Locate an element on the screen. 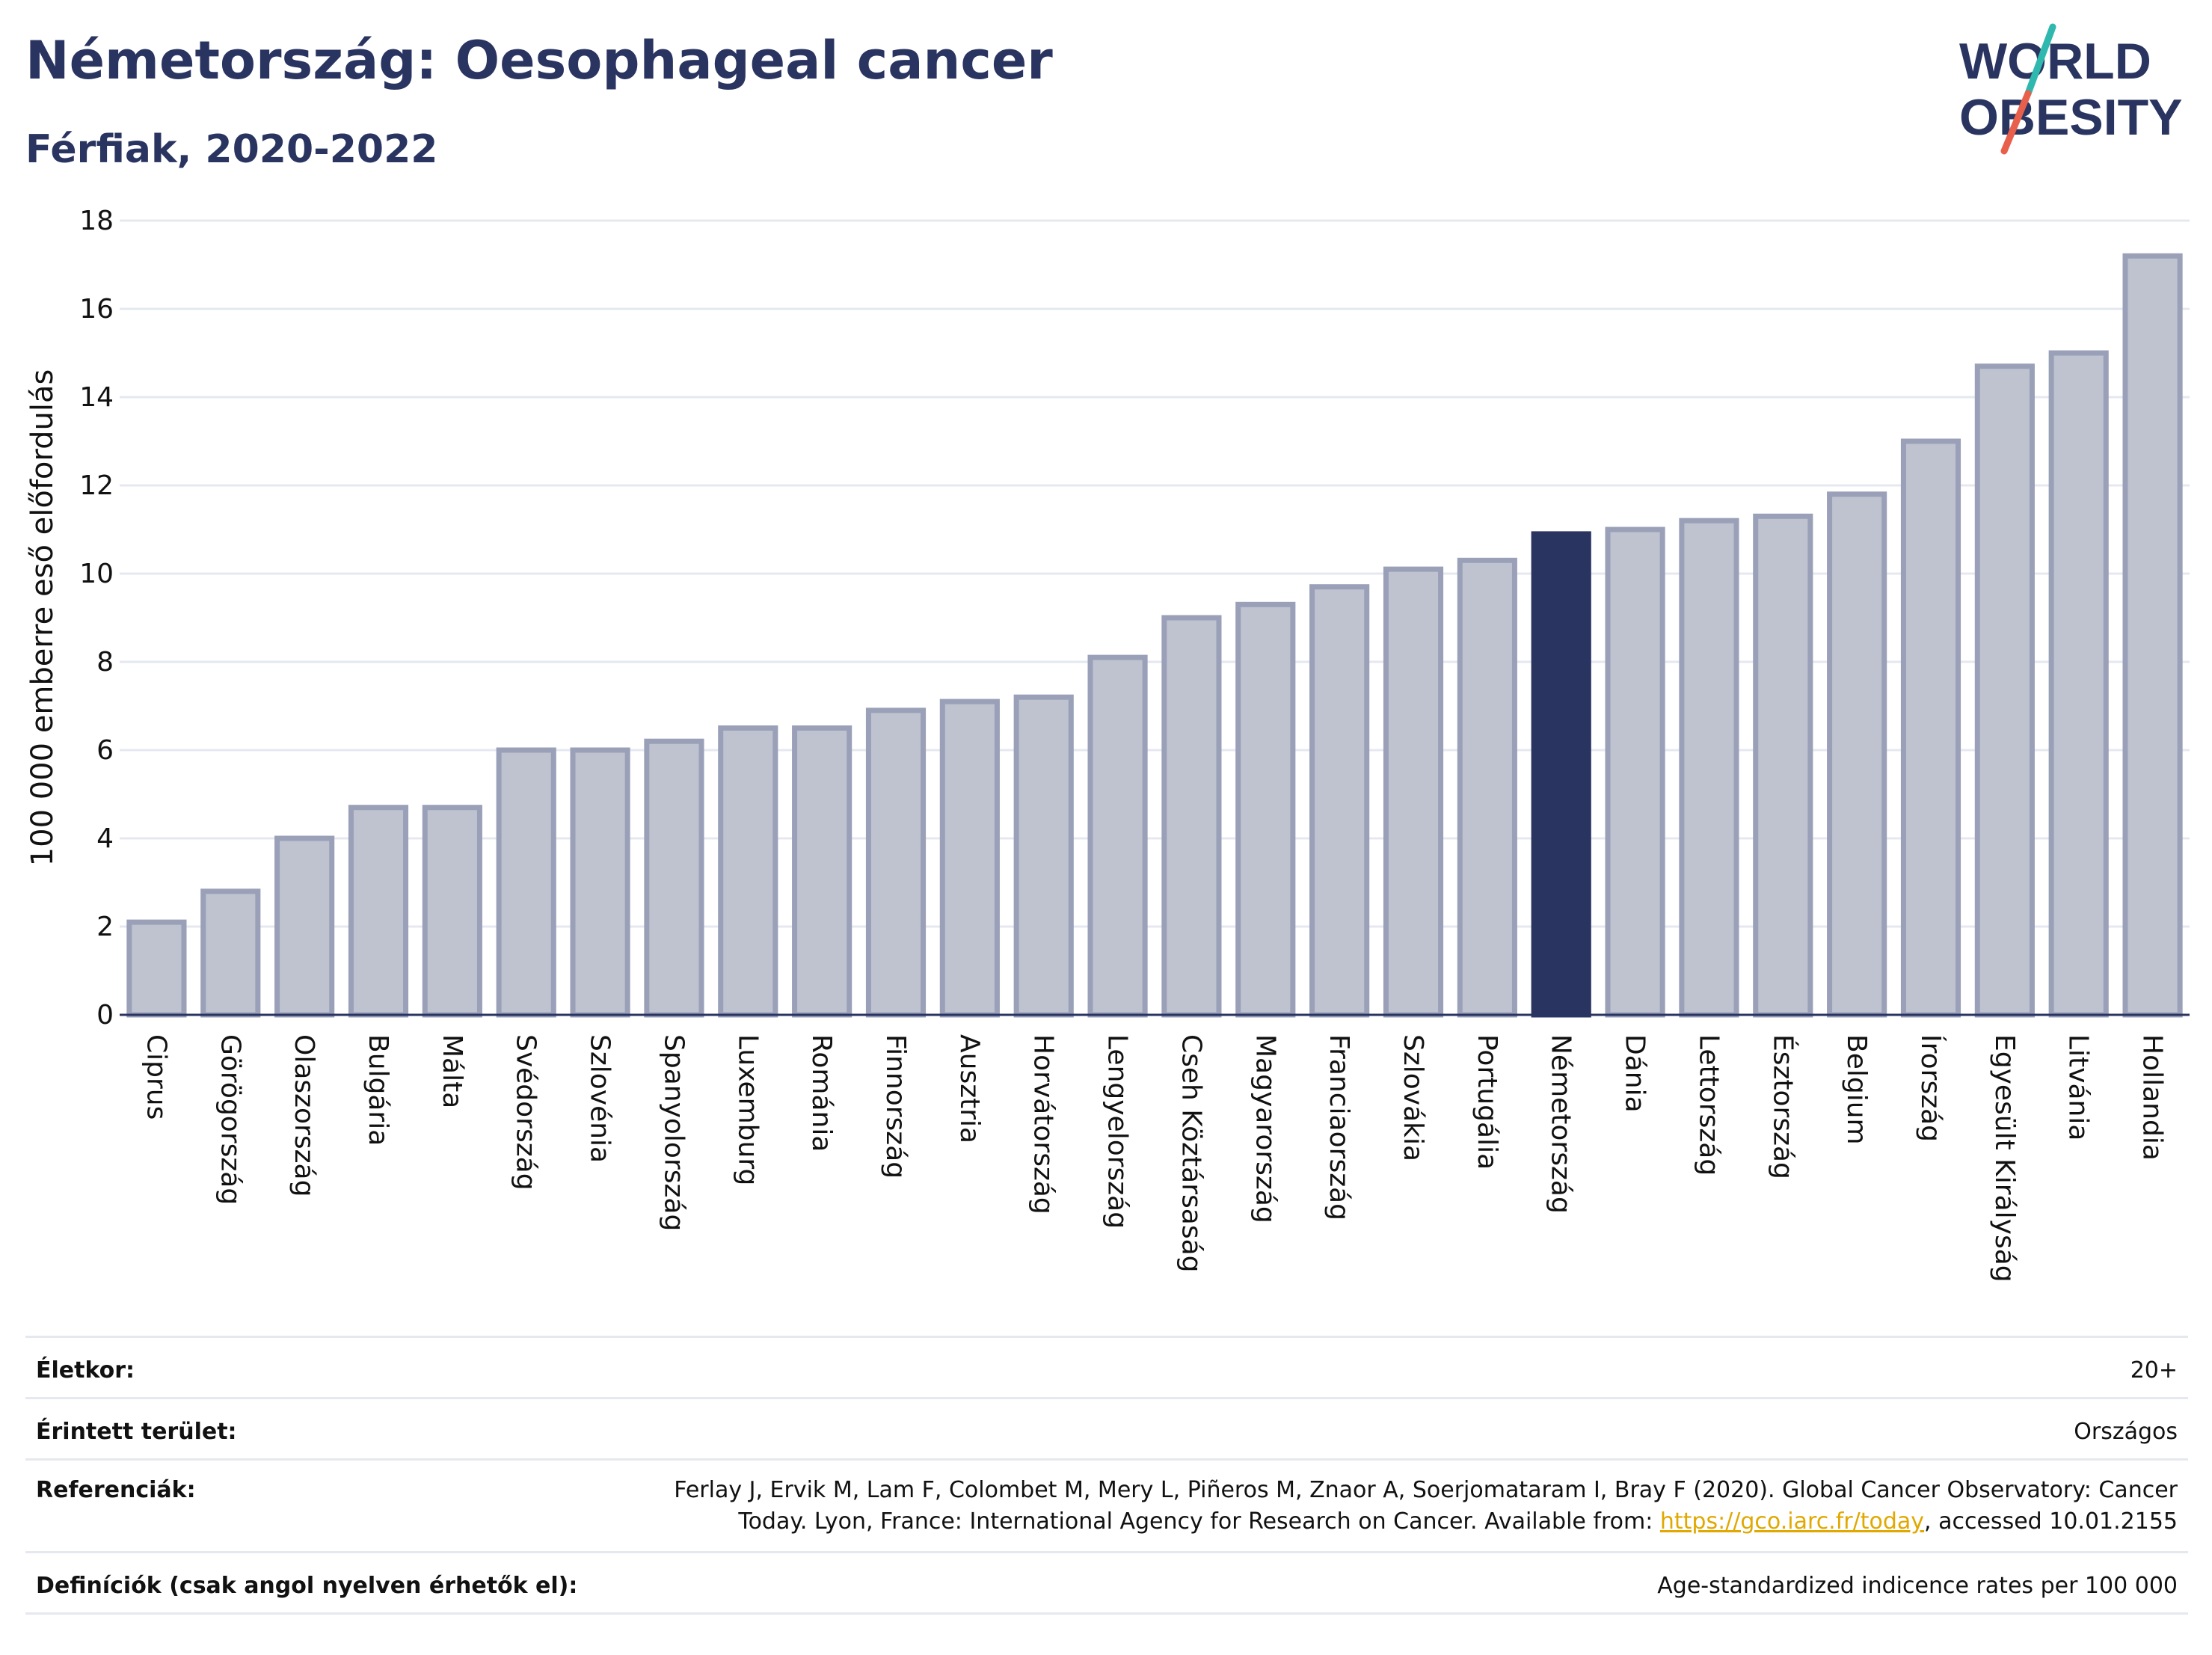  chart-subtitle: Férfiak, 2020-2022 is located at coordinates (232, 149).